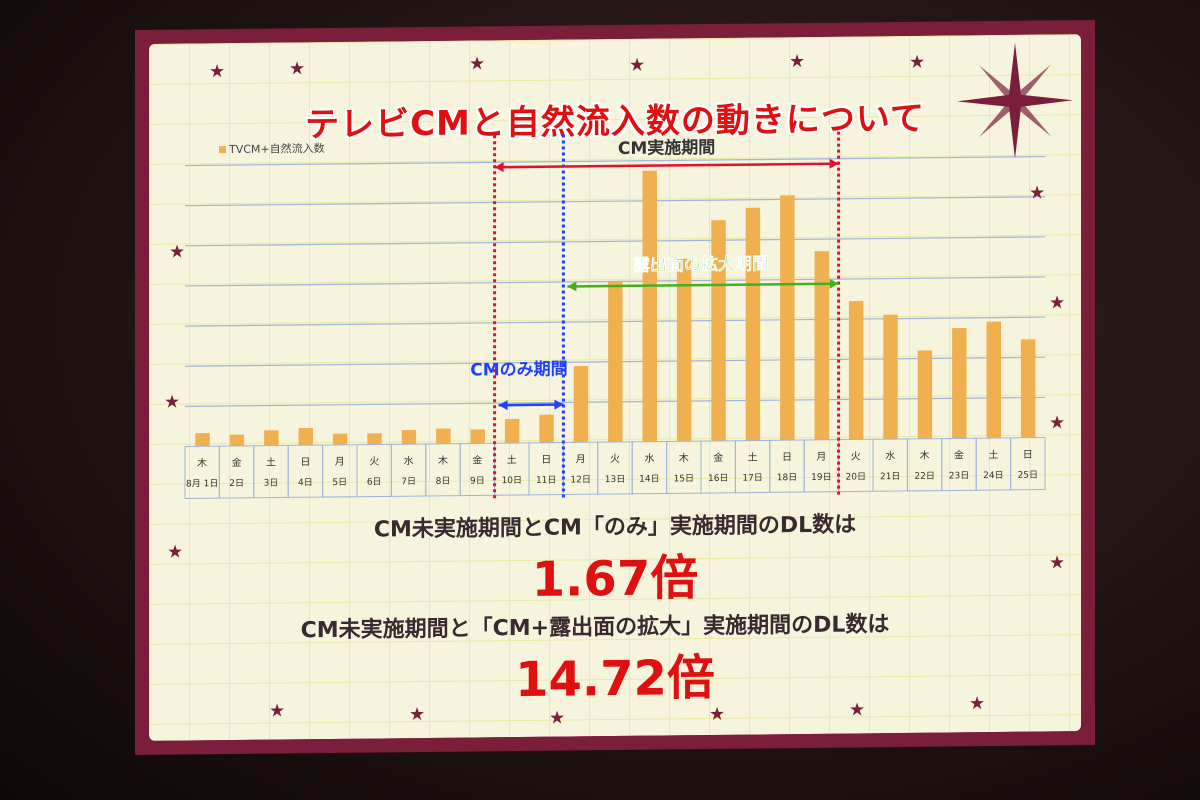 This screenshot has height=800, width=1200. What do you see at coordinates (305, 482) in the screenshot?
I see `x-tick-label: 4日` at bounding box center [305, 482].